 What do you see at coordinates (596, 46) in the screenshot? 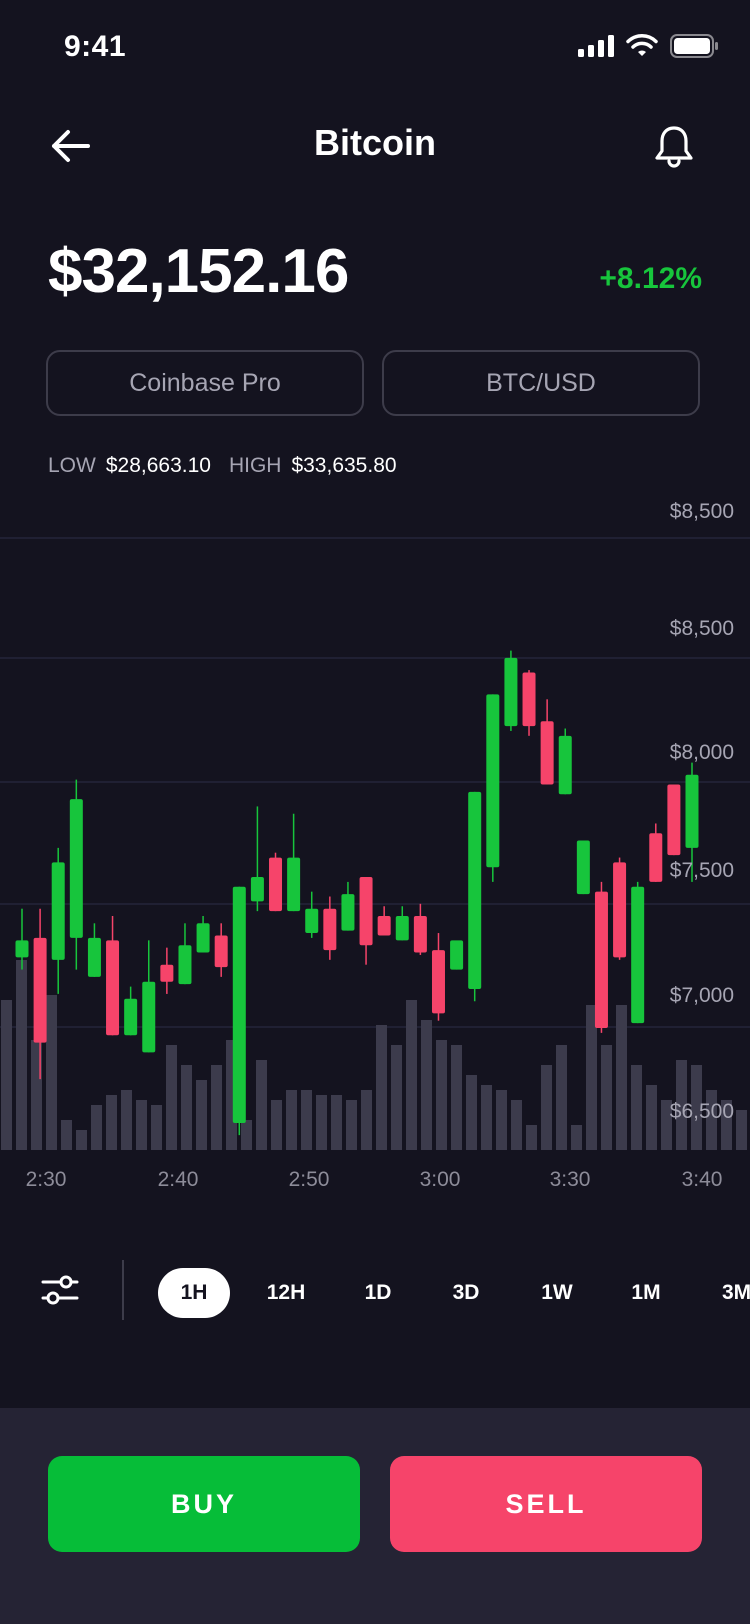
I see `cellular-signal-icon` at bounding box center [596, 46].